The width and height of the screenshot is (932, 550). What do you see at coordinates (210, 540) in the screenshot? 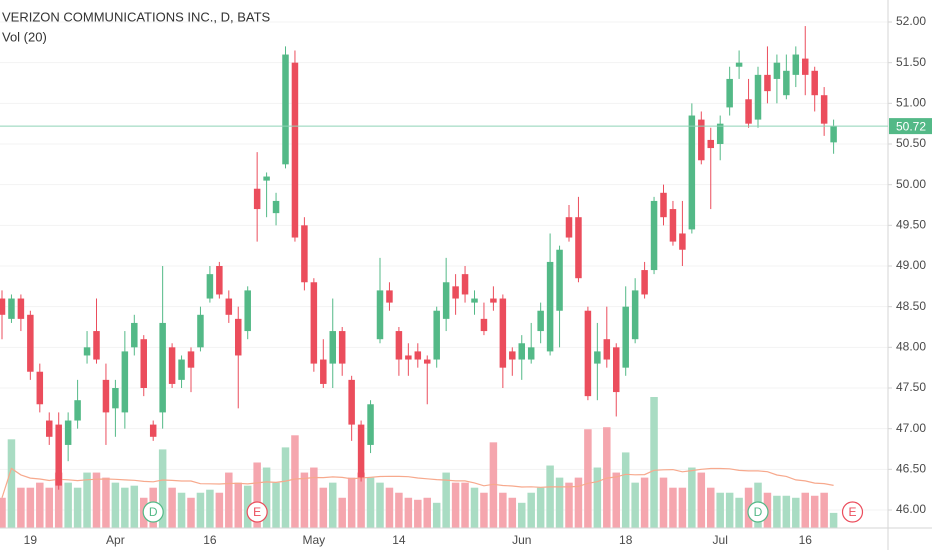
I see `x-tick-label: 16` at bounding box center [210, 540].